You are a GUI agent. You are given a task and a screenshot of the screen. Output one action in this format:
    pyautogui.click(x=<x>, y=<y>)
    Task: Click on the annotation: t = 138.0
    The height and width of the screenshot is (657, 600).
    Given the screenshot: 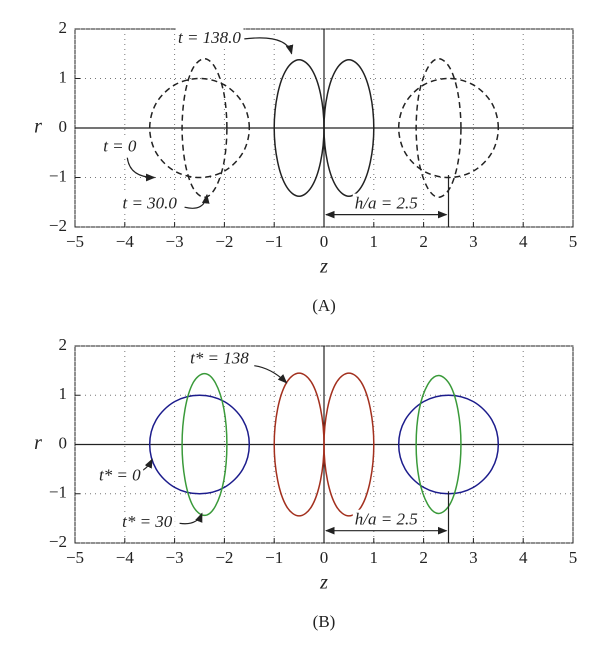 What is the action you would take?
    pyautogui.click(x=209, y=37)
    